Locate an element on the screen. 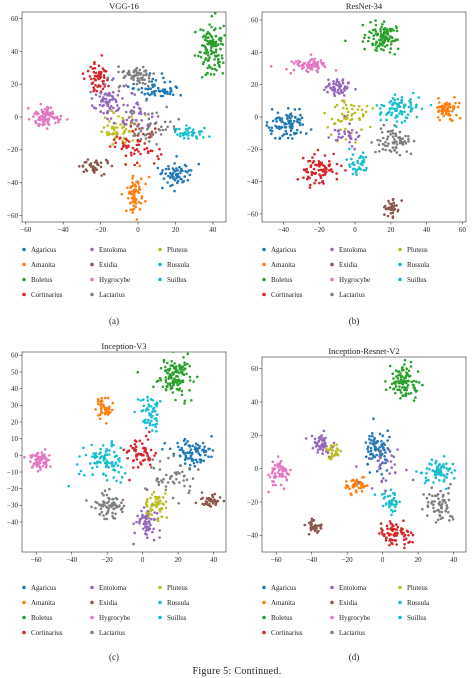 This screenshot has height=678, width=474. y-tick-label: 50 is located at coordinates (15, 372).